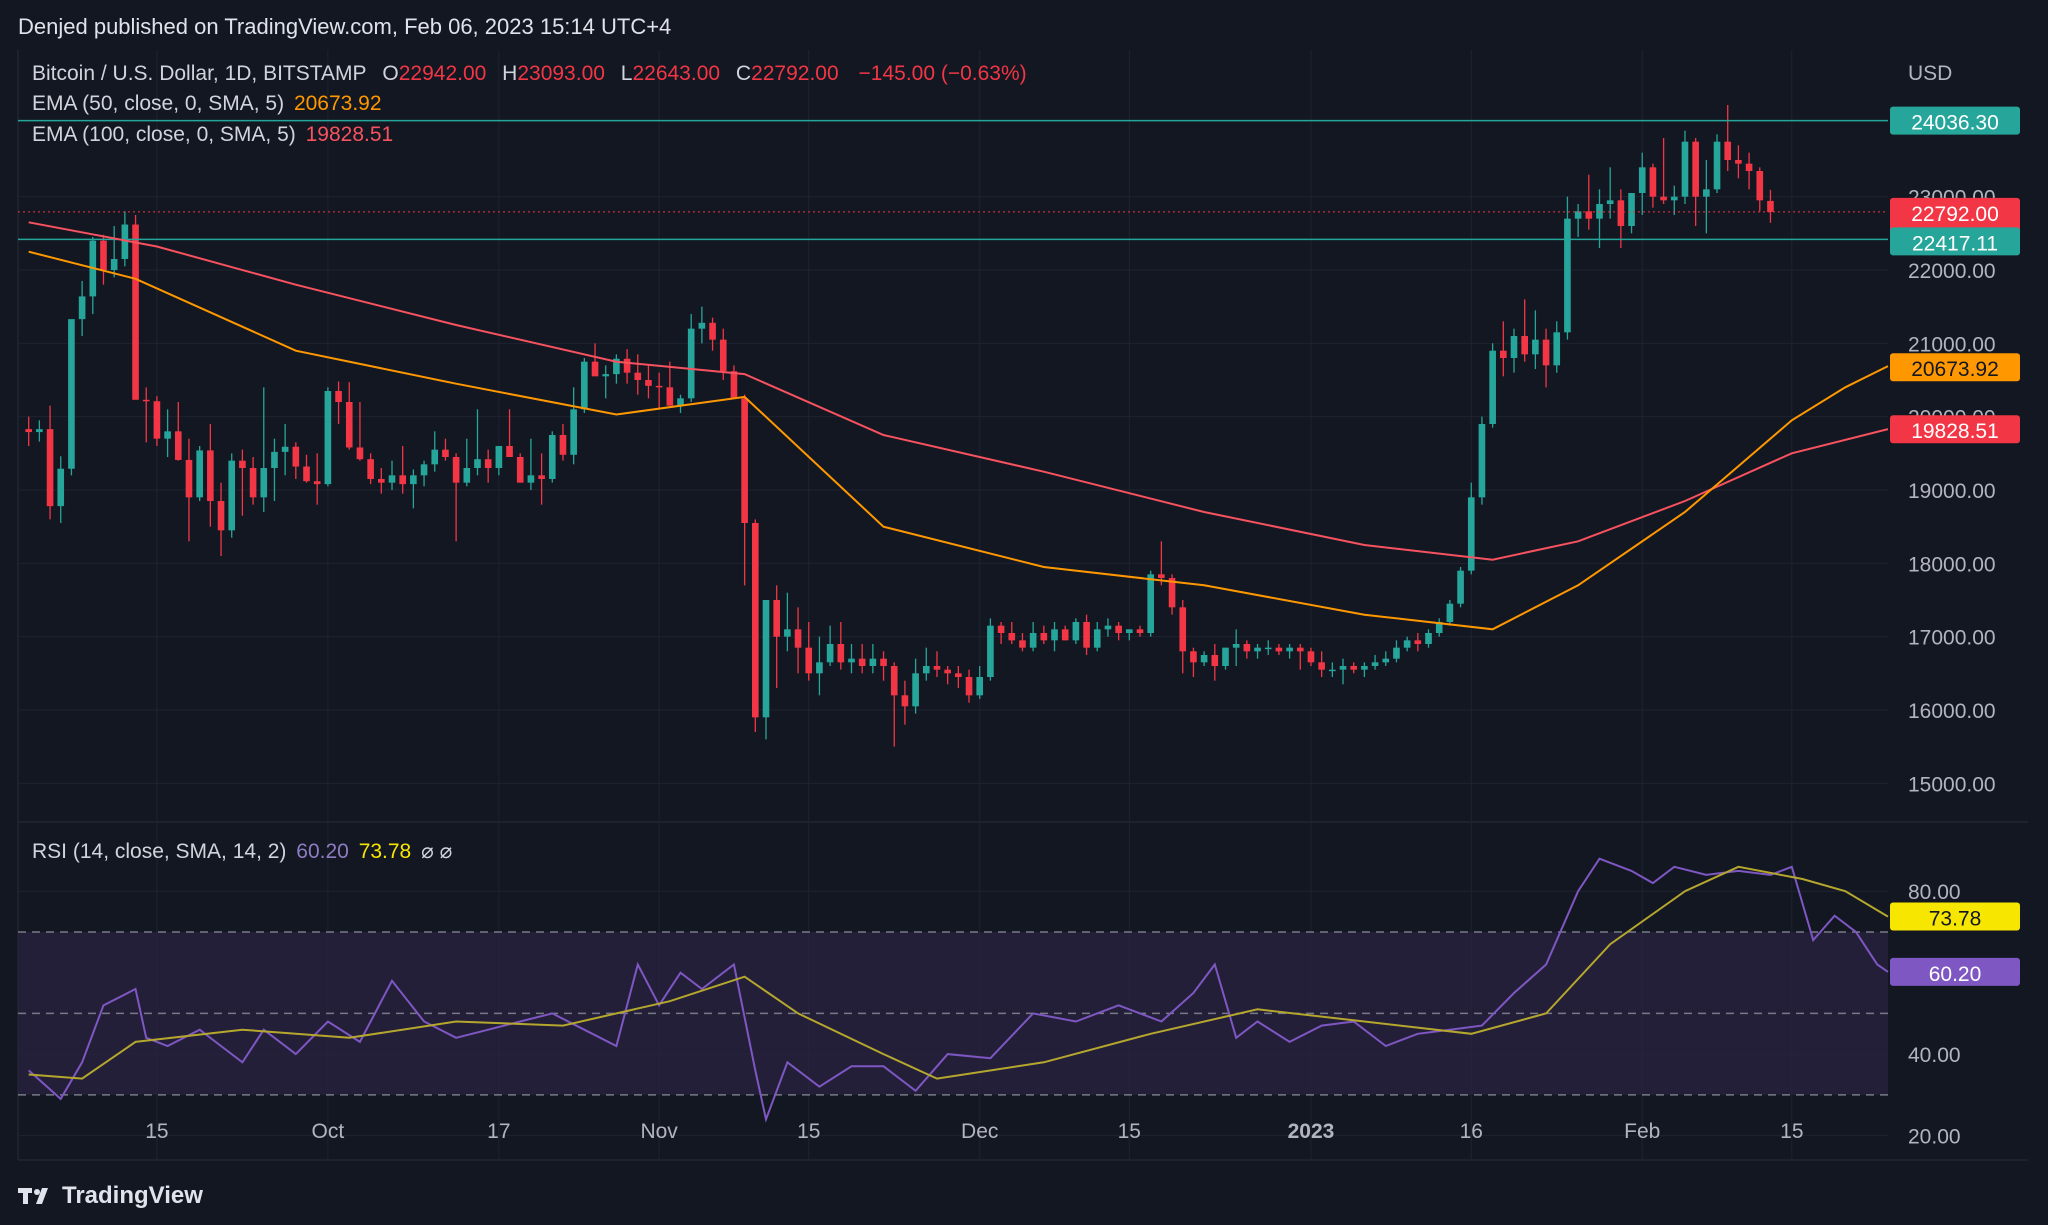 Image resolution: width=2048 pixels, height=1225 pixels. I want to click on tradingview-logo: TradingView, so click(110, 1196).